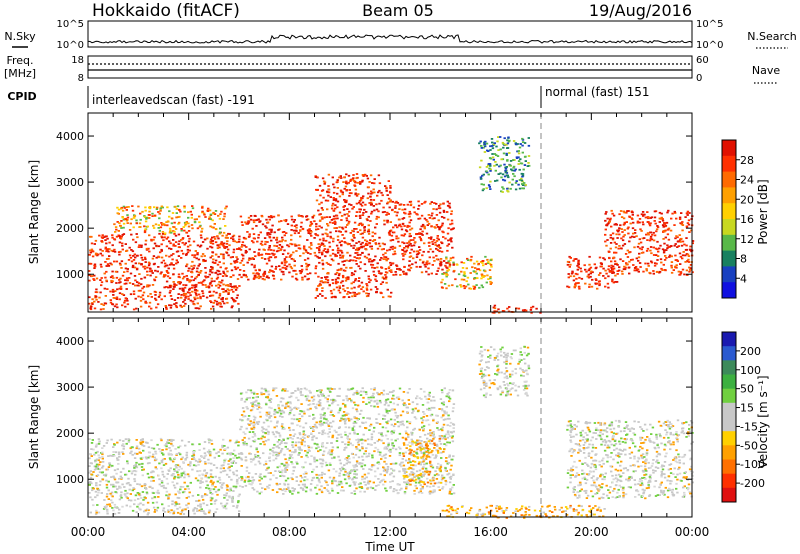  I want to click on cpid-mode-2: normal (fast) 151, so click(597, 92).